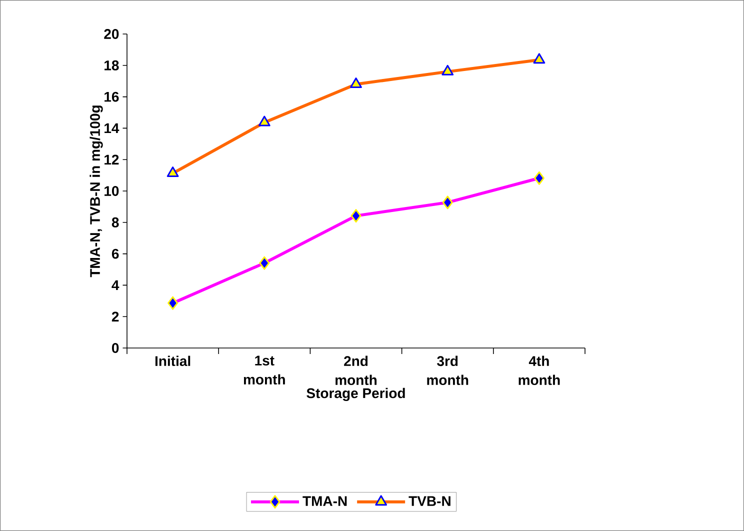 This screenshot has height=531, width=744. I want to click on x-tick-label: 1st month, so click(264, 370).